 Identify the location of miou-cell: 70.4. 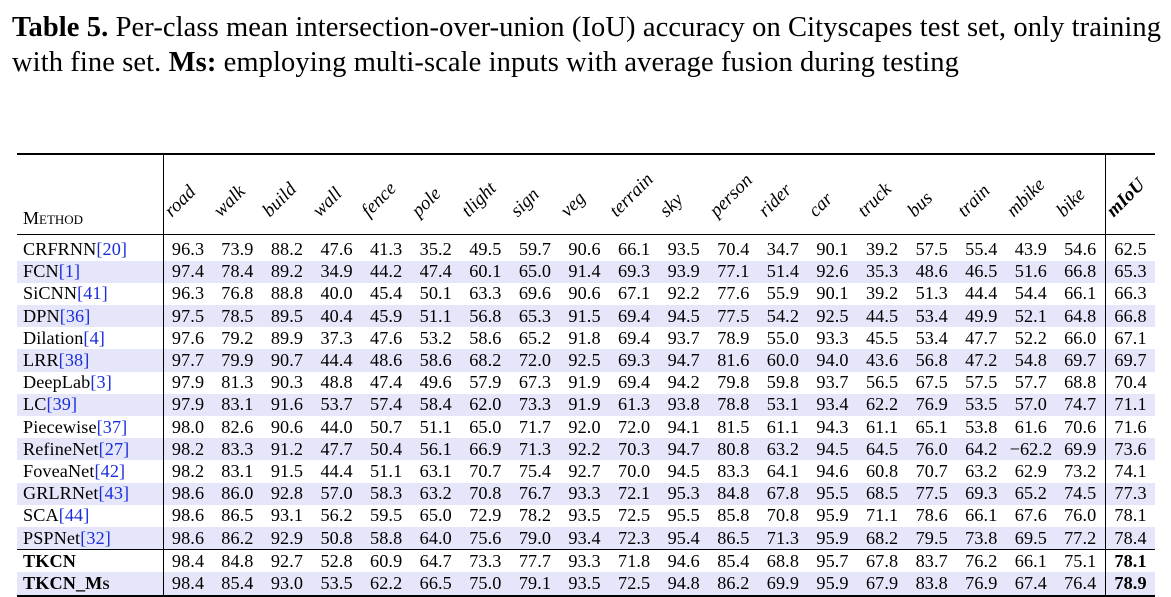
(1130, 382).